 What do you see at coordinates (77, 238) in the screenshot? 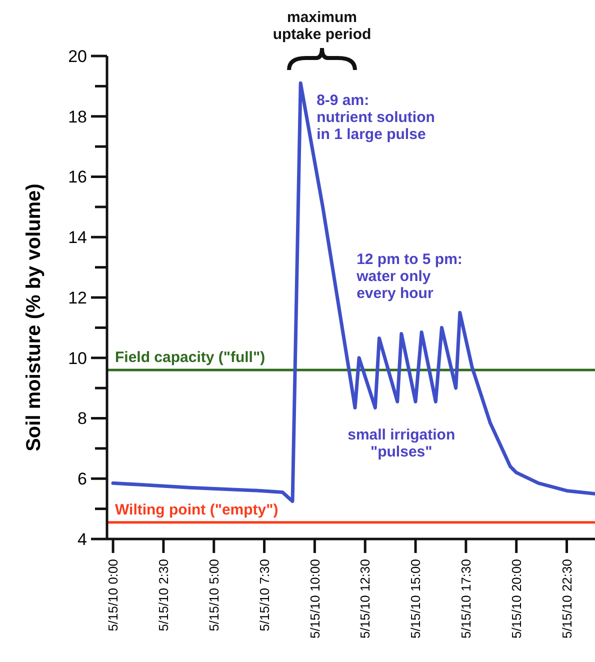
I see `y-tick-label: 14` at bounding box center [77, 238].